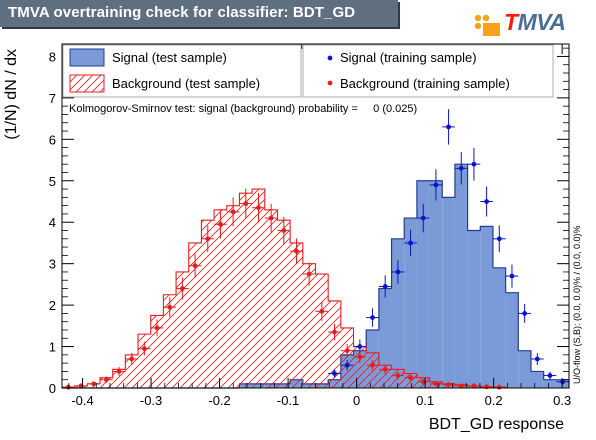  What do you see at coordinates (186, 83) in the screenshot?
I see `legend-label-background-test: Background (test sample)` at bounding box center [186, 83].